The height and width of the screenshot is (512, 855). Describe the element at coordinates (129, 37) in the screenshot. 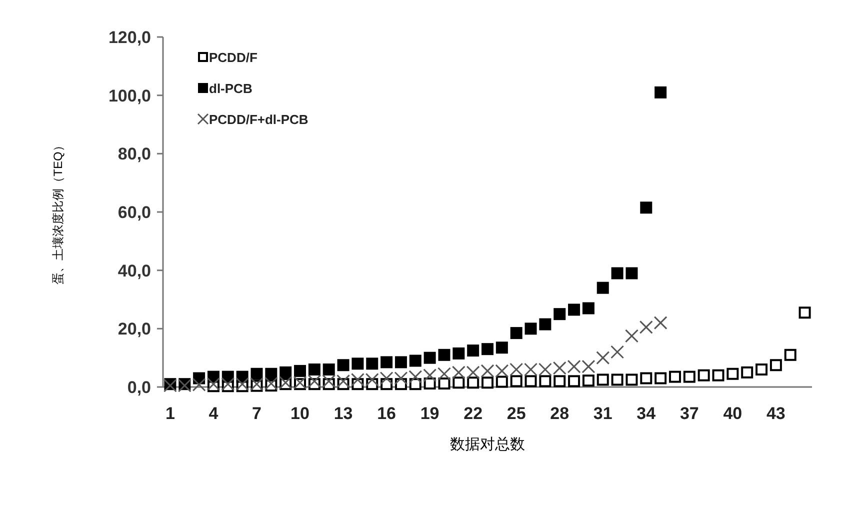

I see `y-tick-label: 120,0` at that location.